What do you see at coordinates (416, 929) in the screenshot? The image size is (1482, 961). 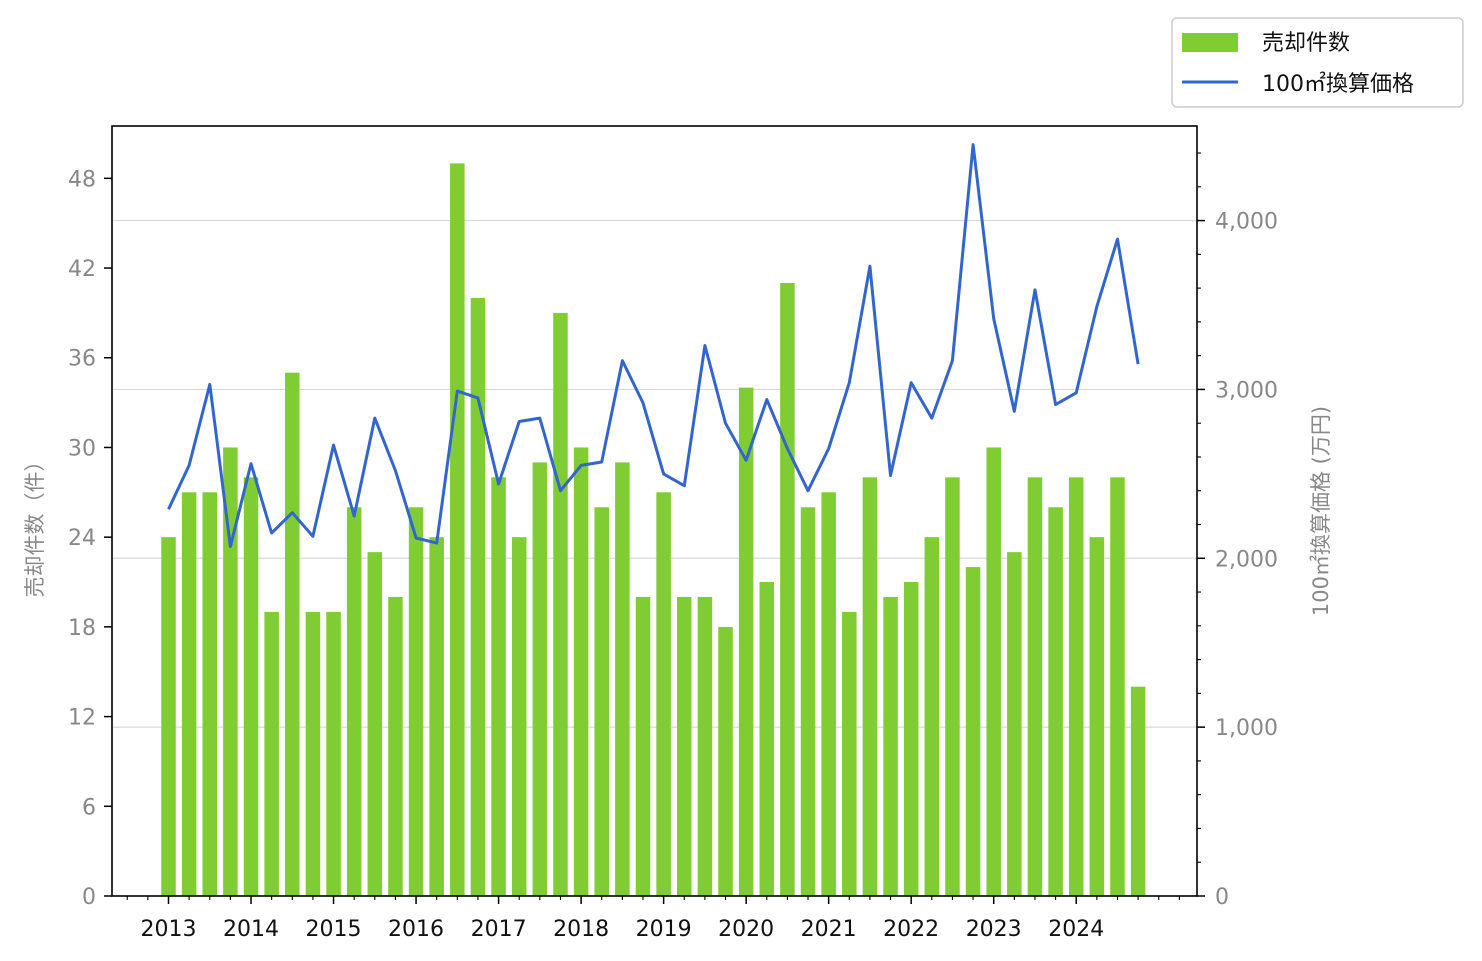 I see `x-tick-label: 2016` at bounding box center [416, 929].